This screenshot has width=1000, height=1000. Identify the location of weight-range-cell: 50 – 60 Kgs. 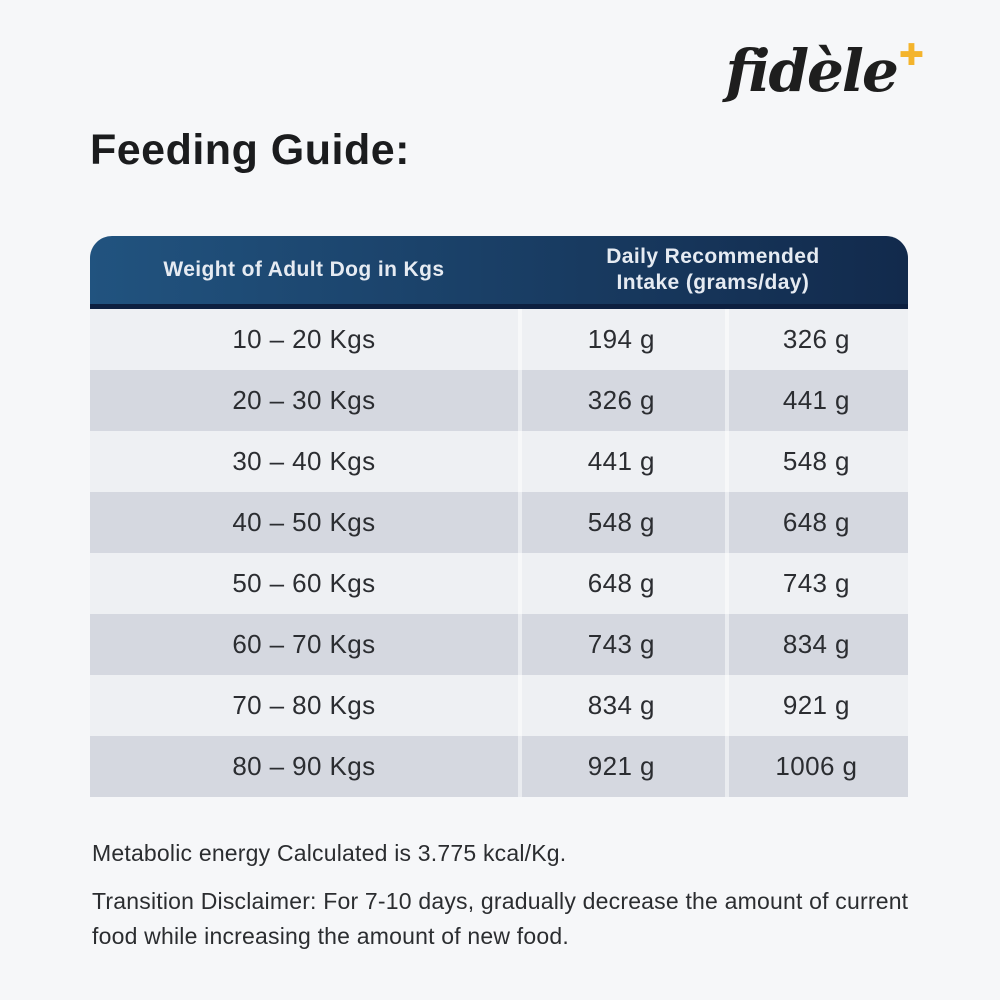
(304, 583).